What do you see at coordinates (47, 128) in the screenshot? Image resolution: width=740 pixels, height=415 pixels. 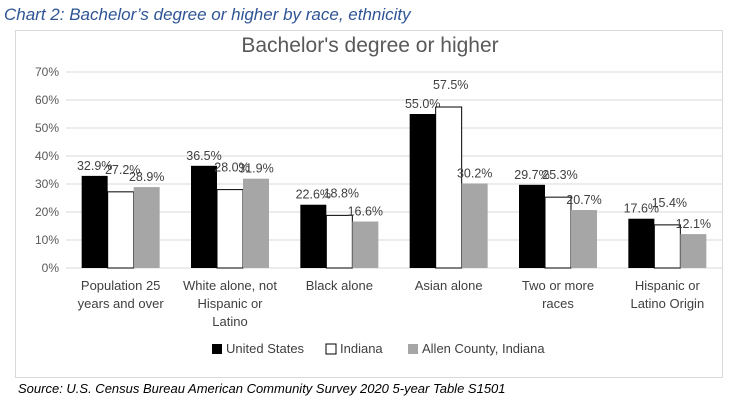 I see `y-tick-label: 50%` at bounding box center [47, 128].